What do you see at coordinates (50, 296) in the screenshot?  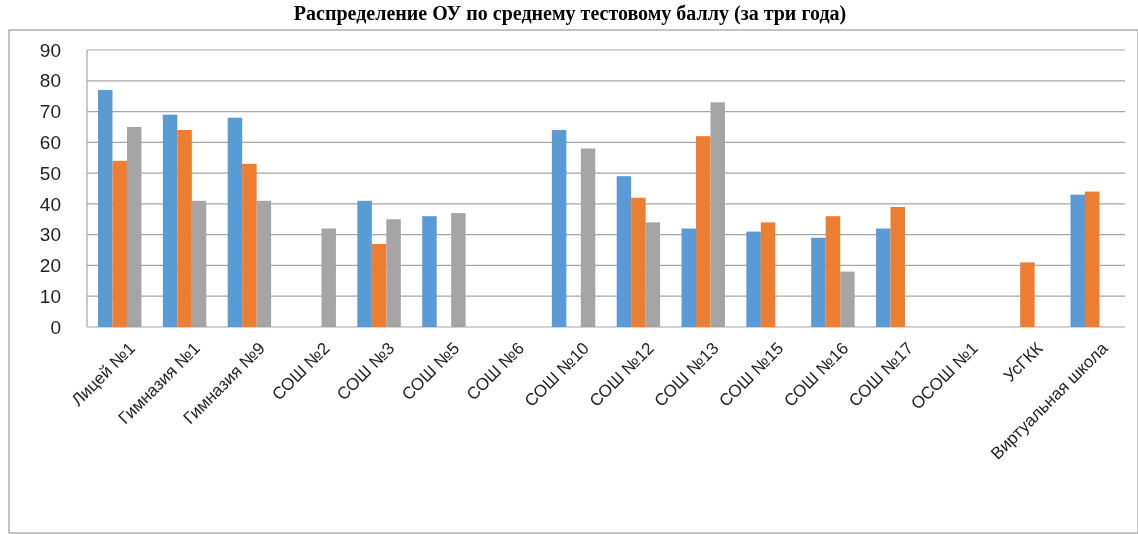 I see `y-tick-label: 10` at bounding box center [50, 296].